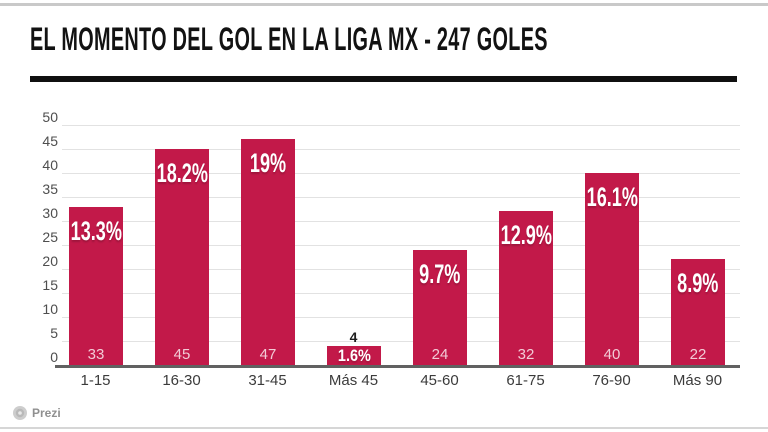  Describe the element at coordinates (50, 213) in the screenshot. I see `y-axis-tick-label: 30` at that location.